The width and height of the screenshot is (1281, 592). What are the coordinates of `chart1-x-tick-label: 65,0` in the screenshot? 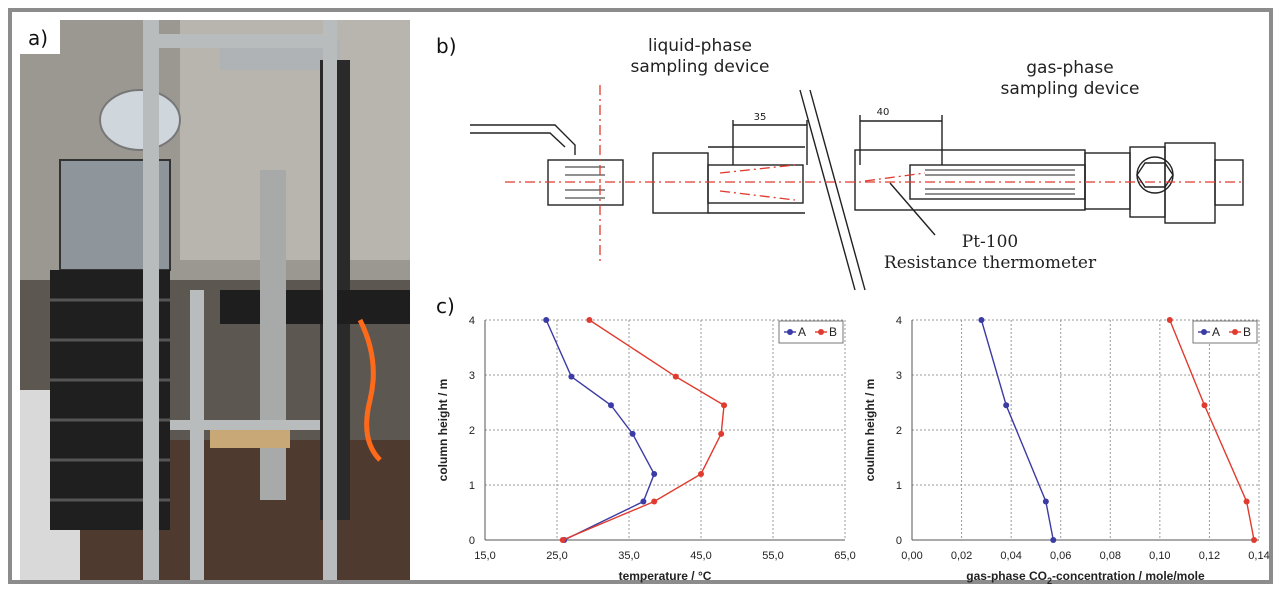 It's located at (844, 556).